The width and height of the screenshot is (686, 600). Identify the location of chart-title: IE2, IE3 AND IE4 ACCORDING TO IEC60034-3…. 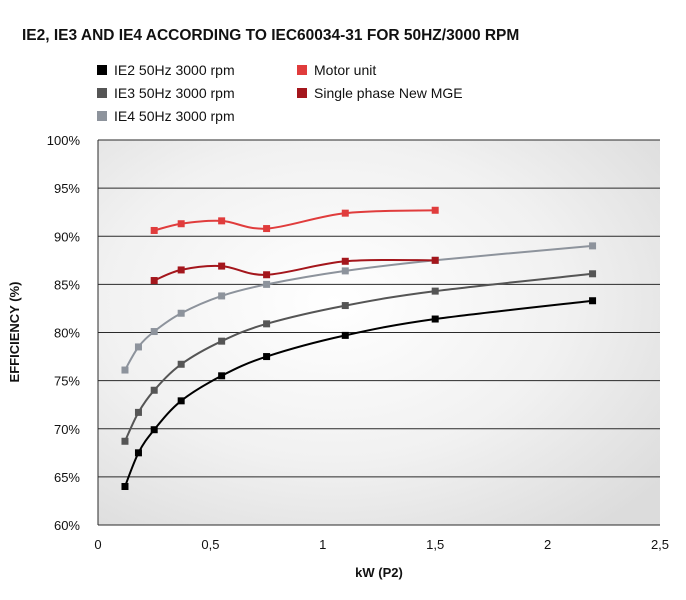
(270, 35).